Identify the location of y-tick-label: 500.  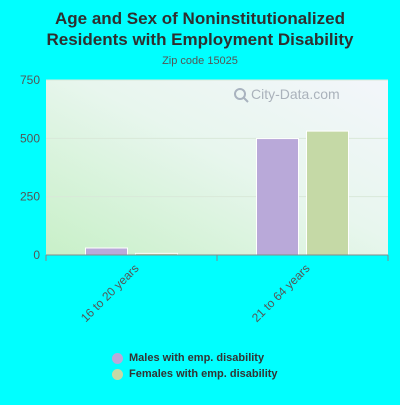
(30, 138).